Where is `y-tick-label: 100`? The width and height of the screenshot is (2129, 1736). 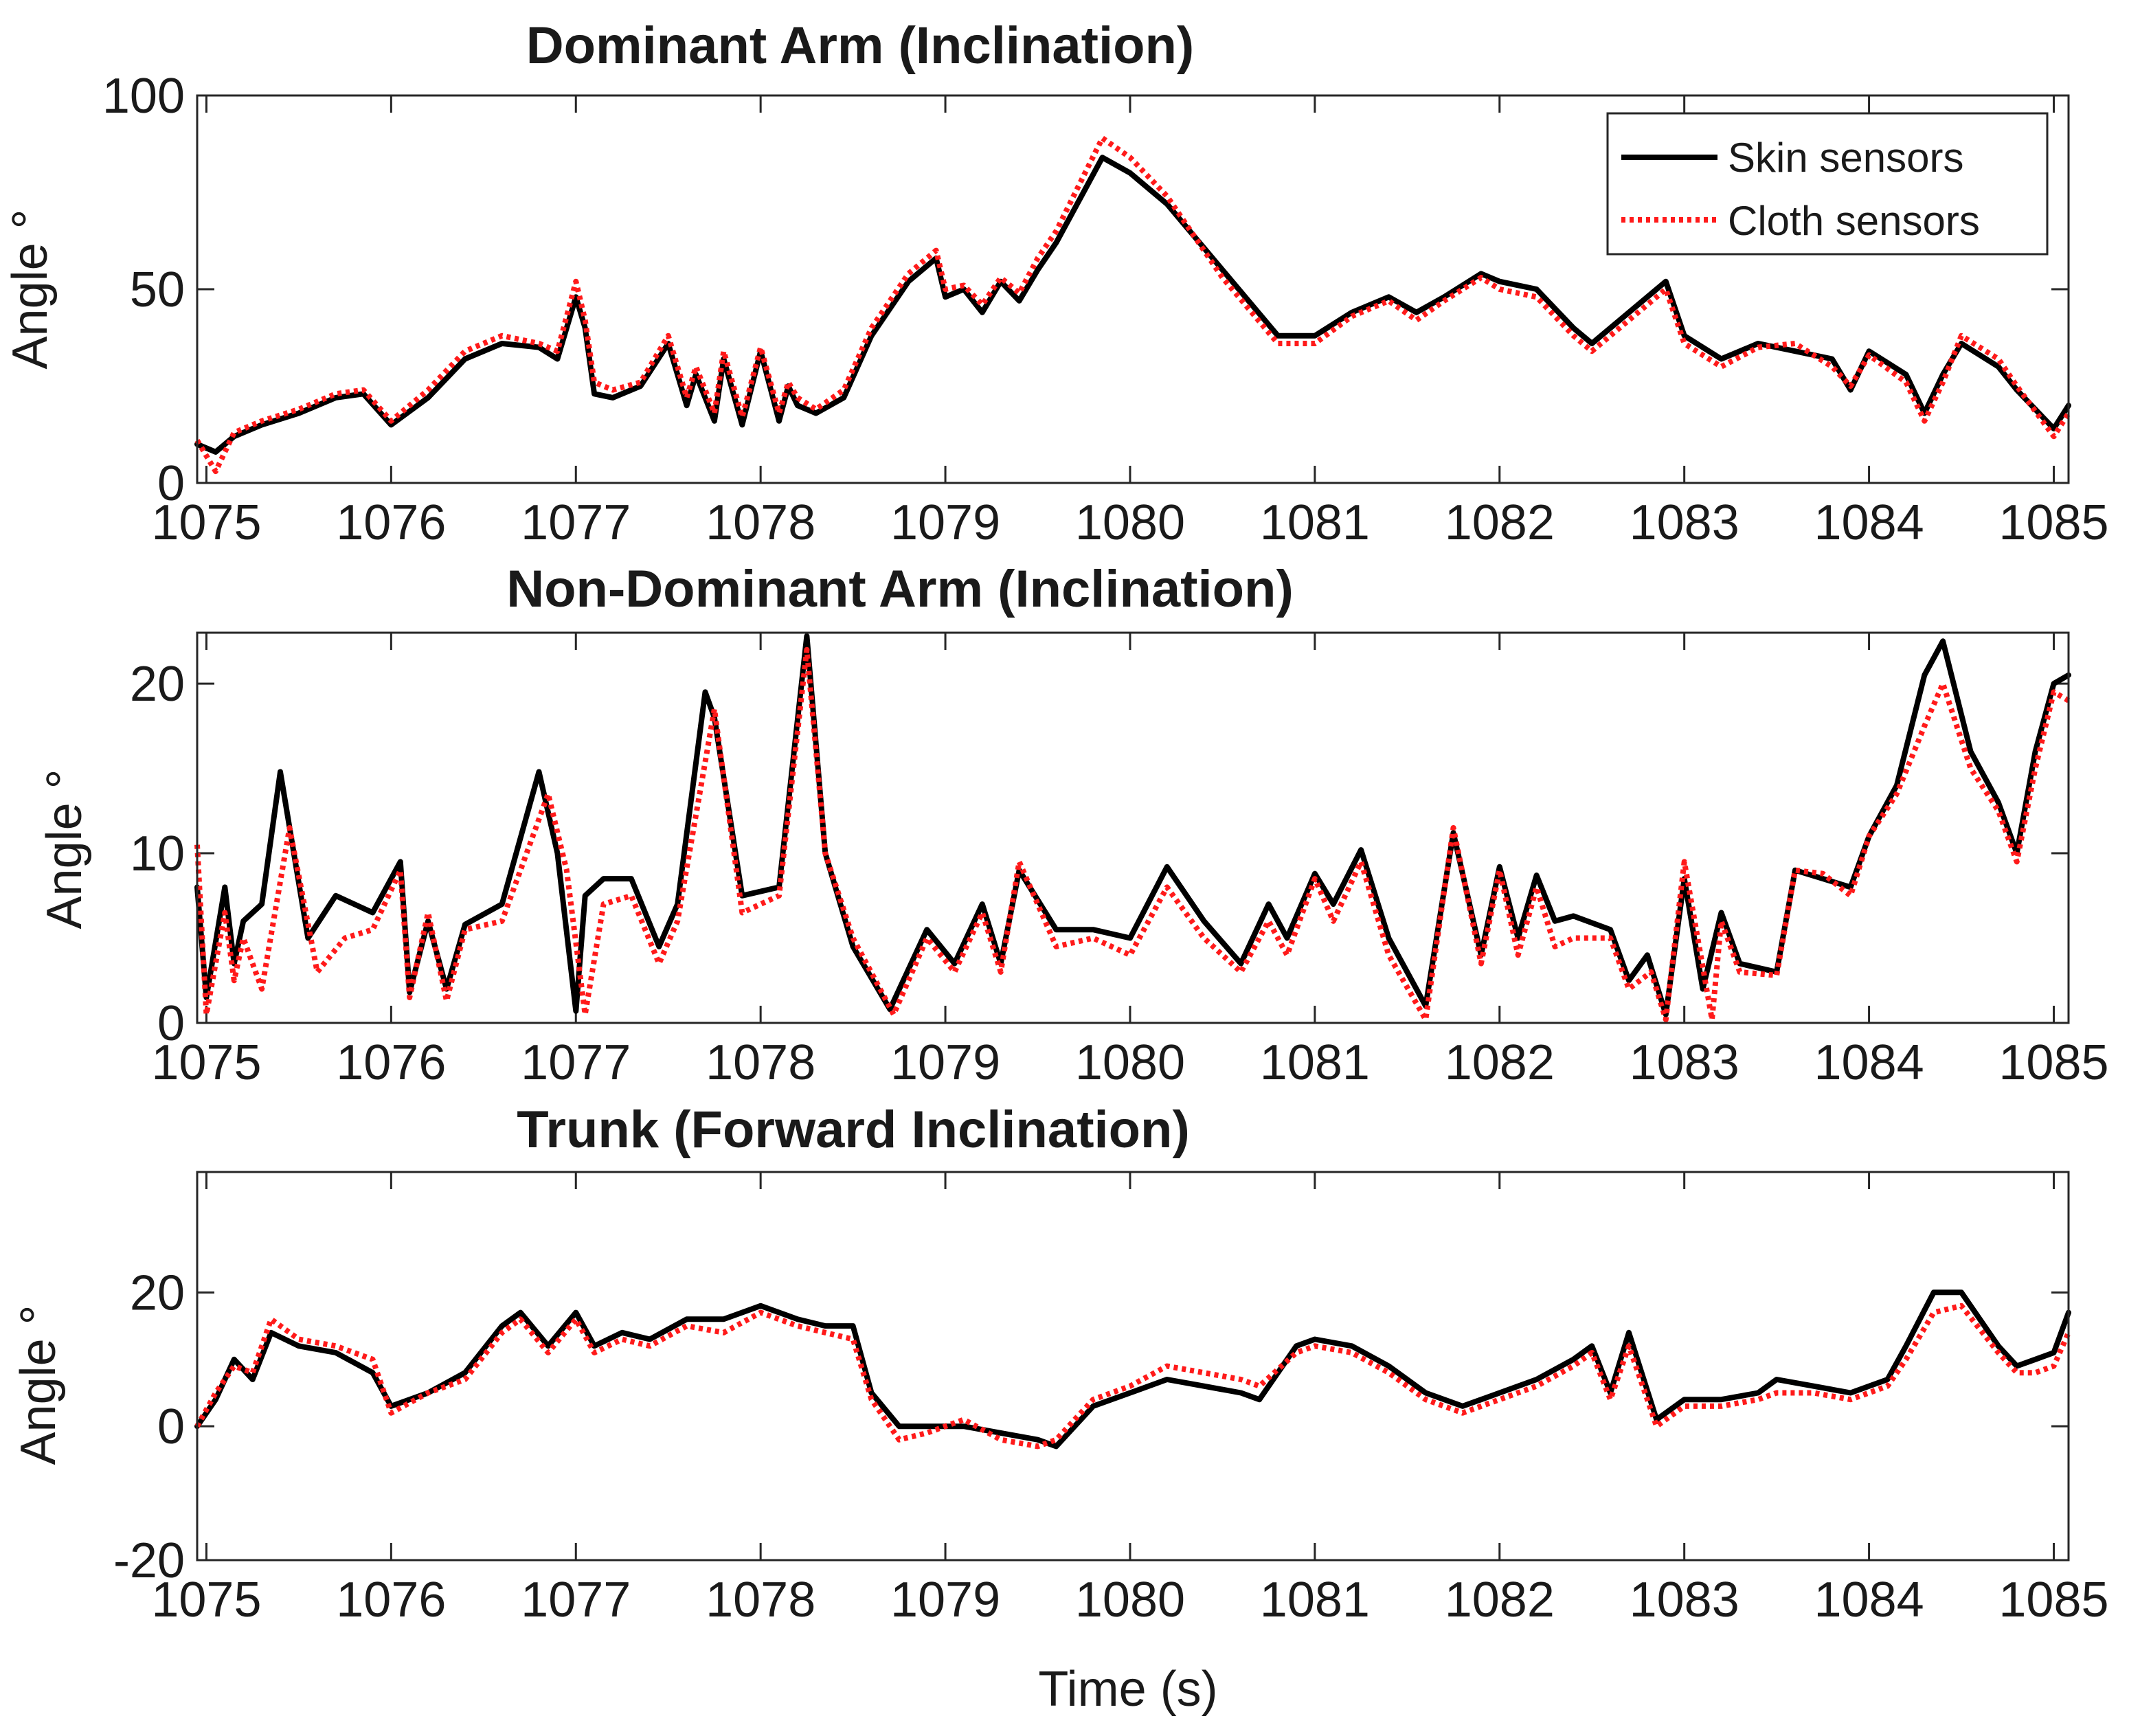 y-tick-label: 100 is located at coordinates (143, 96).